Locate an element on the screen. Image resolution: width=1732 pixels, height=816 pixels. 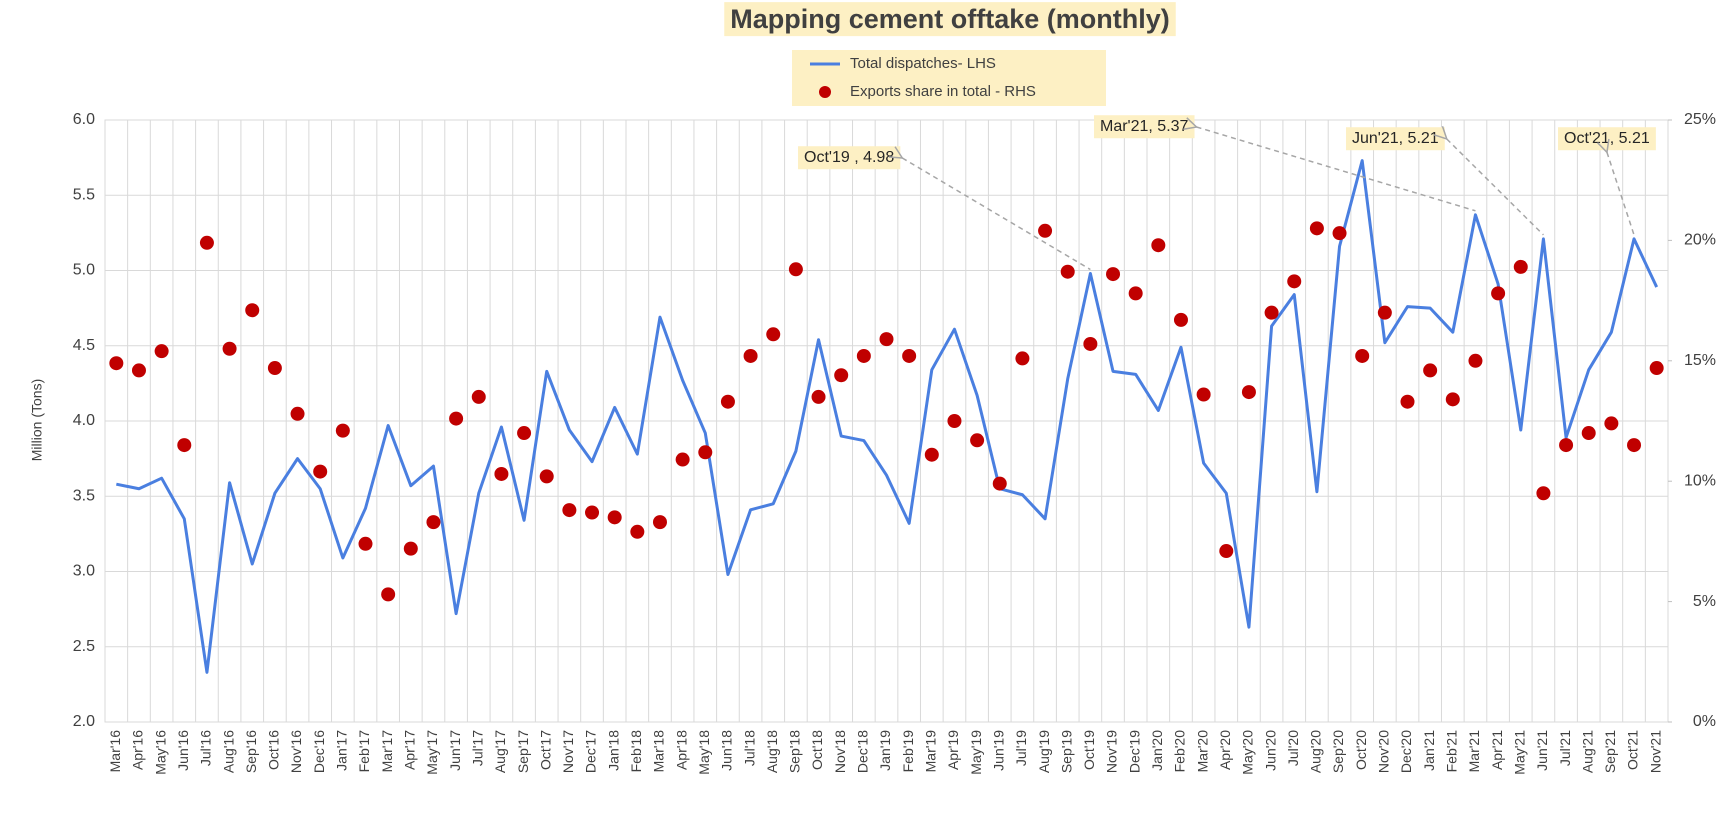
x-tick-label: Jan'18 is located at coordinates (613, 750).